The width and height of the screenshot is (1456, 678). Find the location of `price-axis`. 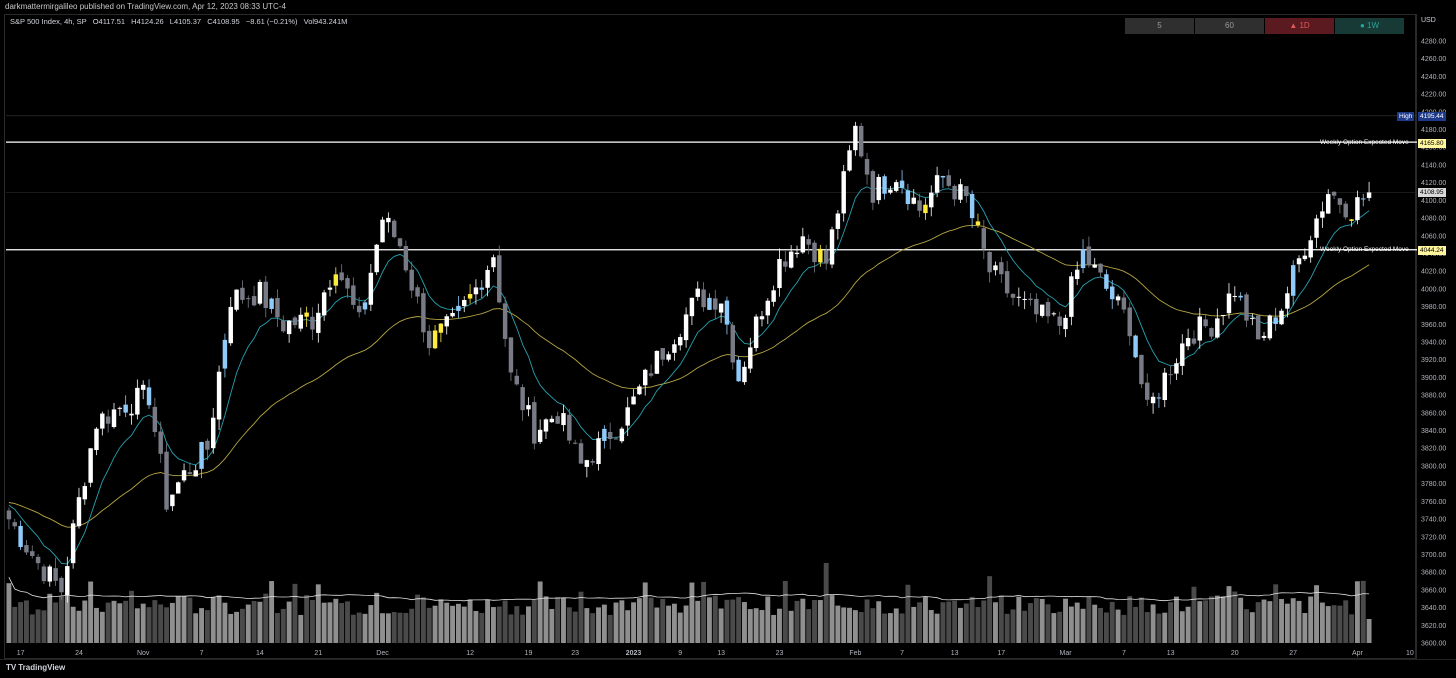

price-axis is located at coordinates (1436, 336).